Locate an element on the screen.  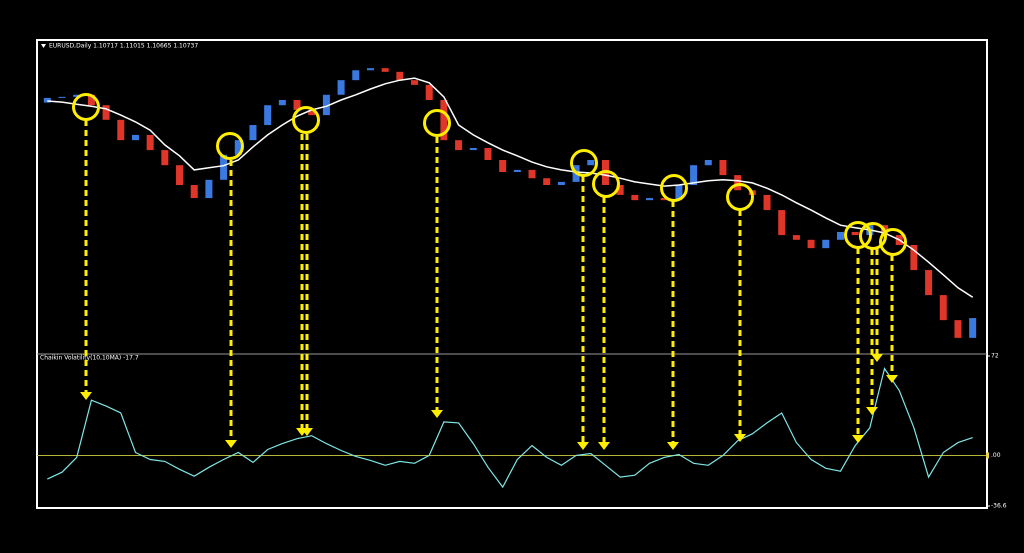
y-tick-label: 72 is located at coordinates (995, 356).